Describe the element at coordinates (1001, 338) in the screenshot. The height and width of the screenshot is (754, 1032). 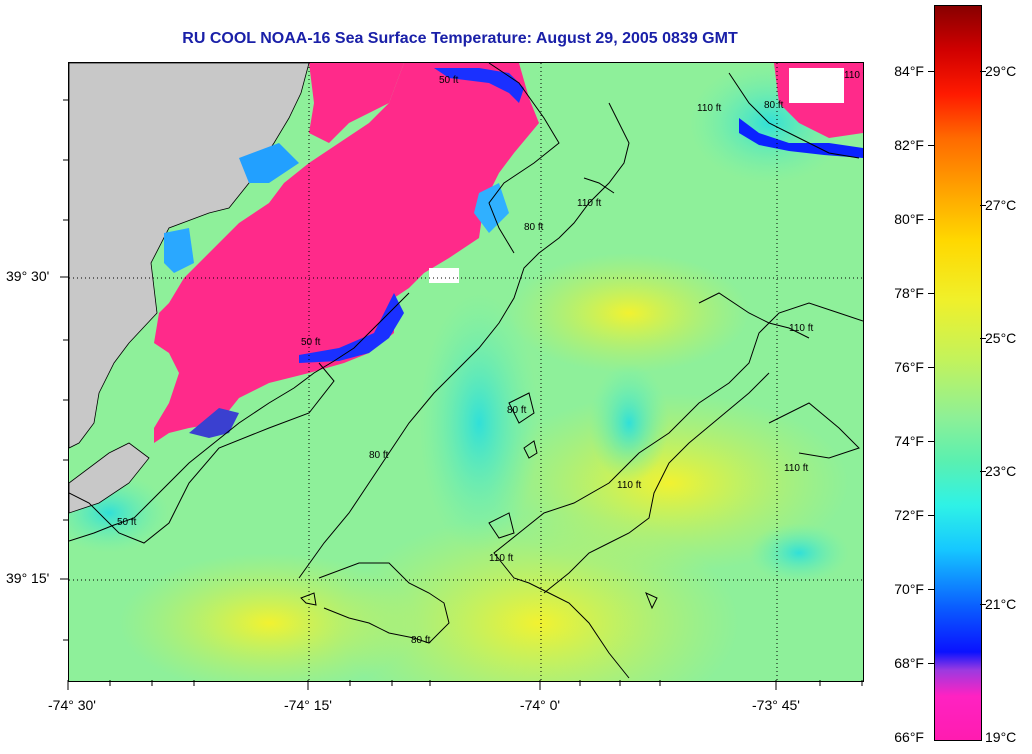
I see `celsius-label: 25°C` at that location.